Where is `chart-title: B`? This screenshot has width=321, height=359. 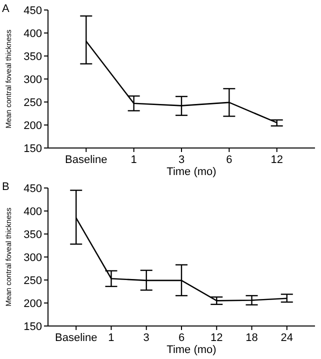
chart-title: B is located at coordinates (6, 187).